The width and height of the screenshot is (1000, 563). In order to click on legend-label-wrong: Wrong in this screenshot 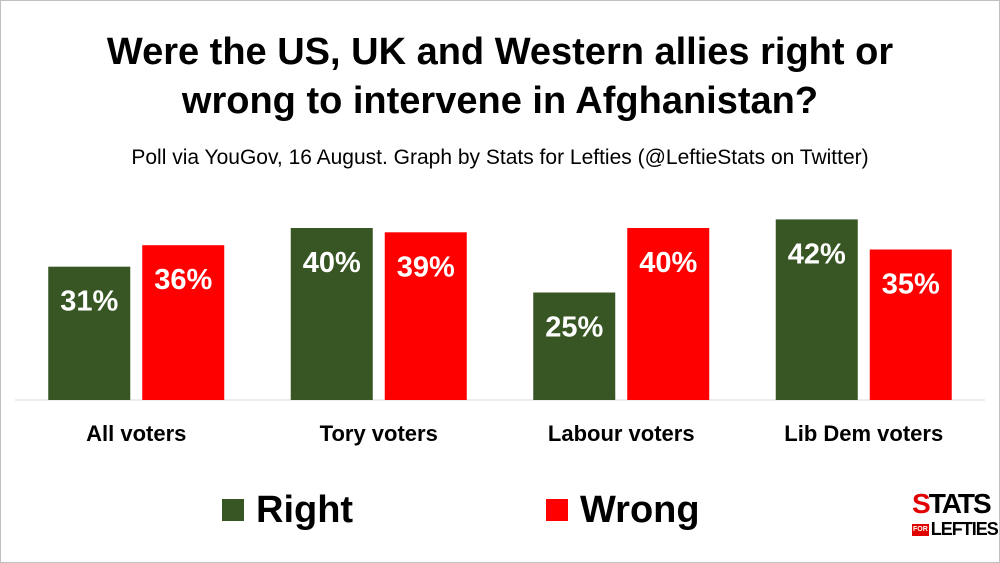, I will do `click(640, 509)`.